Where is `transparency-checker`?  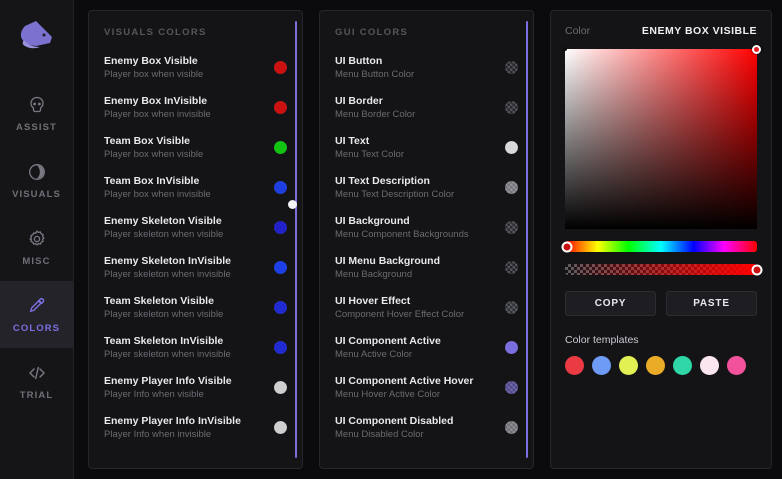 transparency-checker is located at coordinates (511, 227).